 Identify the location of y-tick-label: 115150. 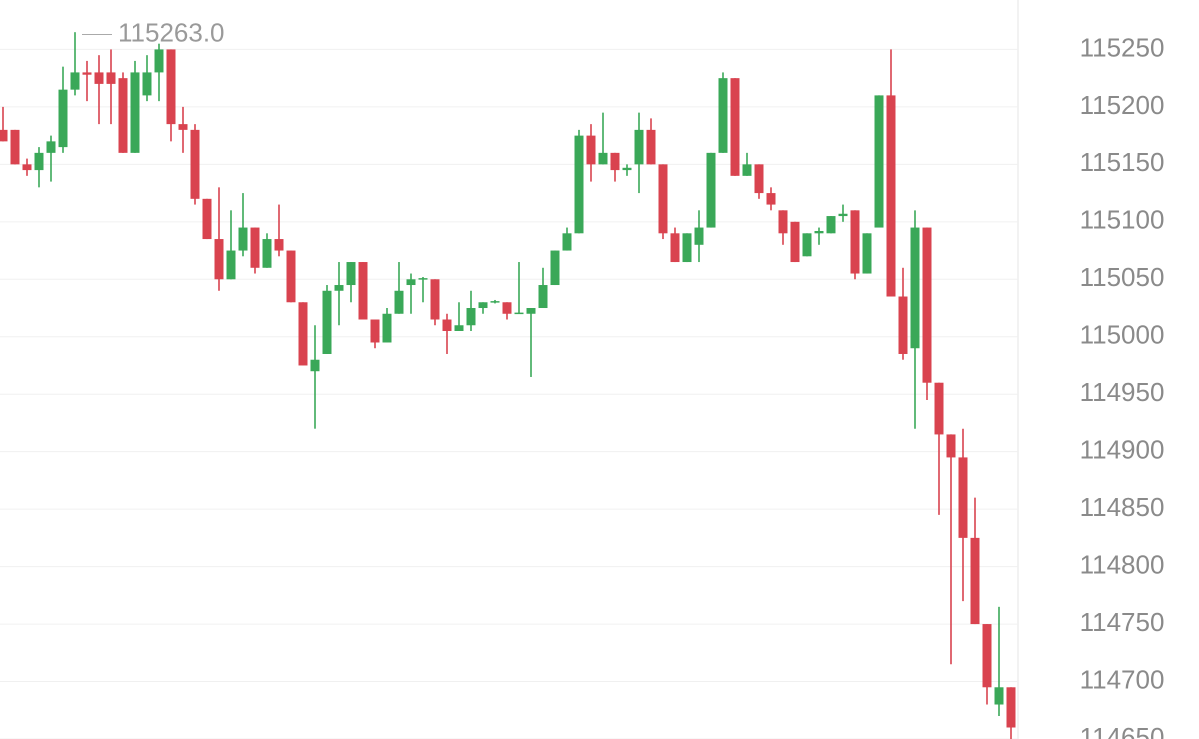
(1122, 162).